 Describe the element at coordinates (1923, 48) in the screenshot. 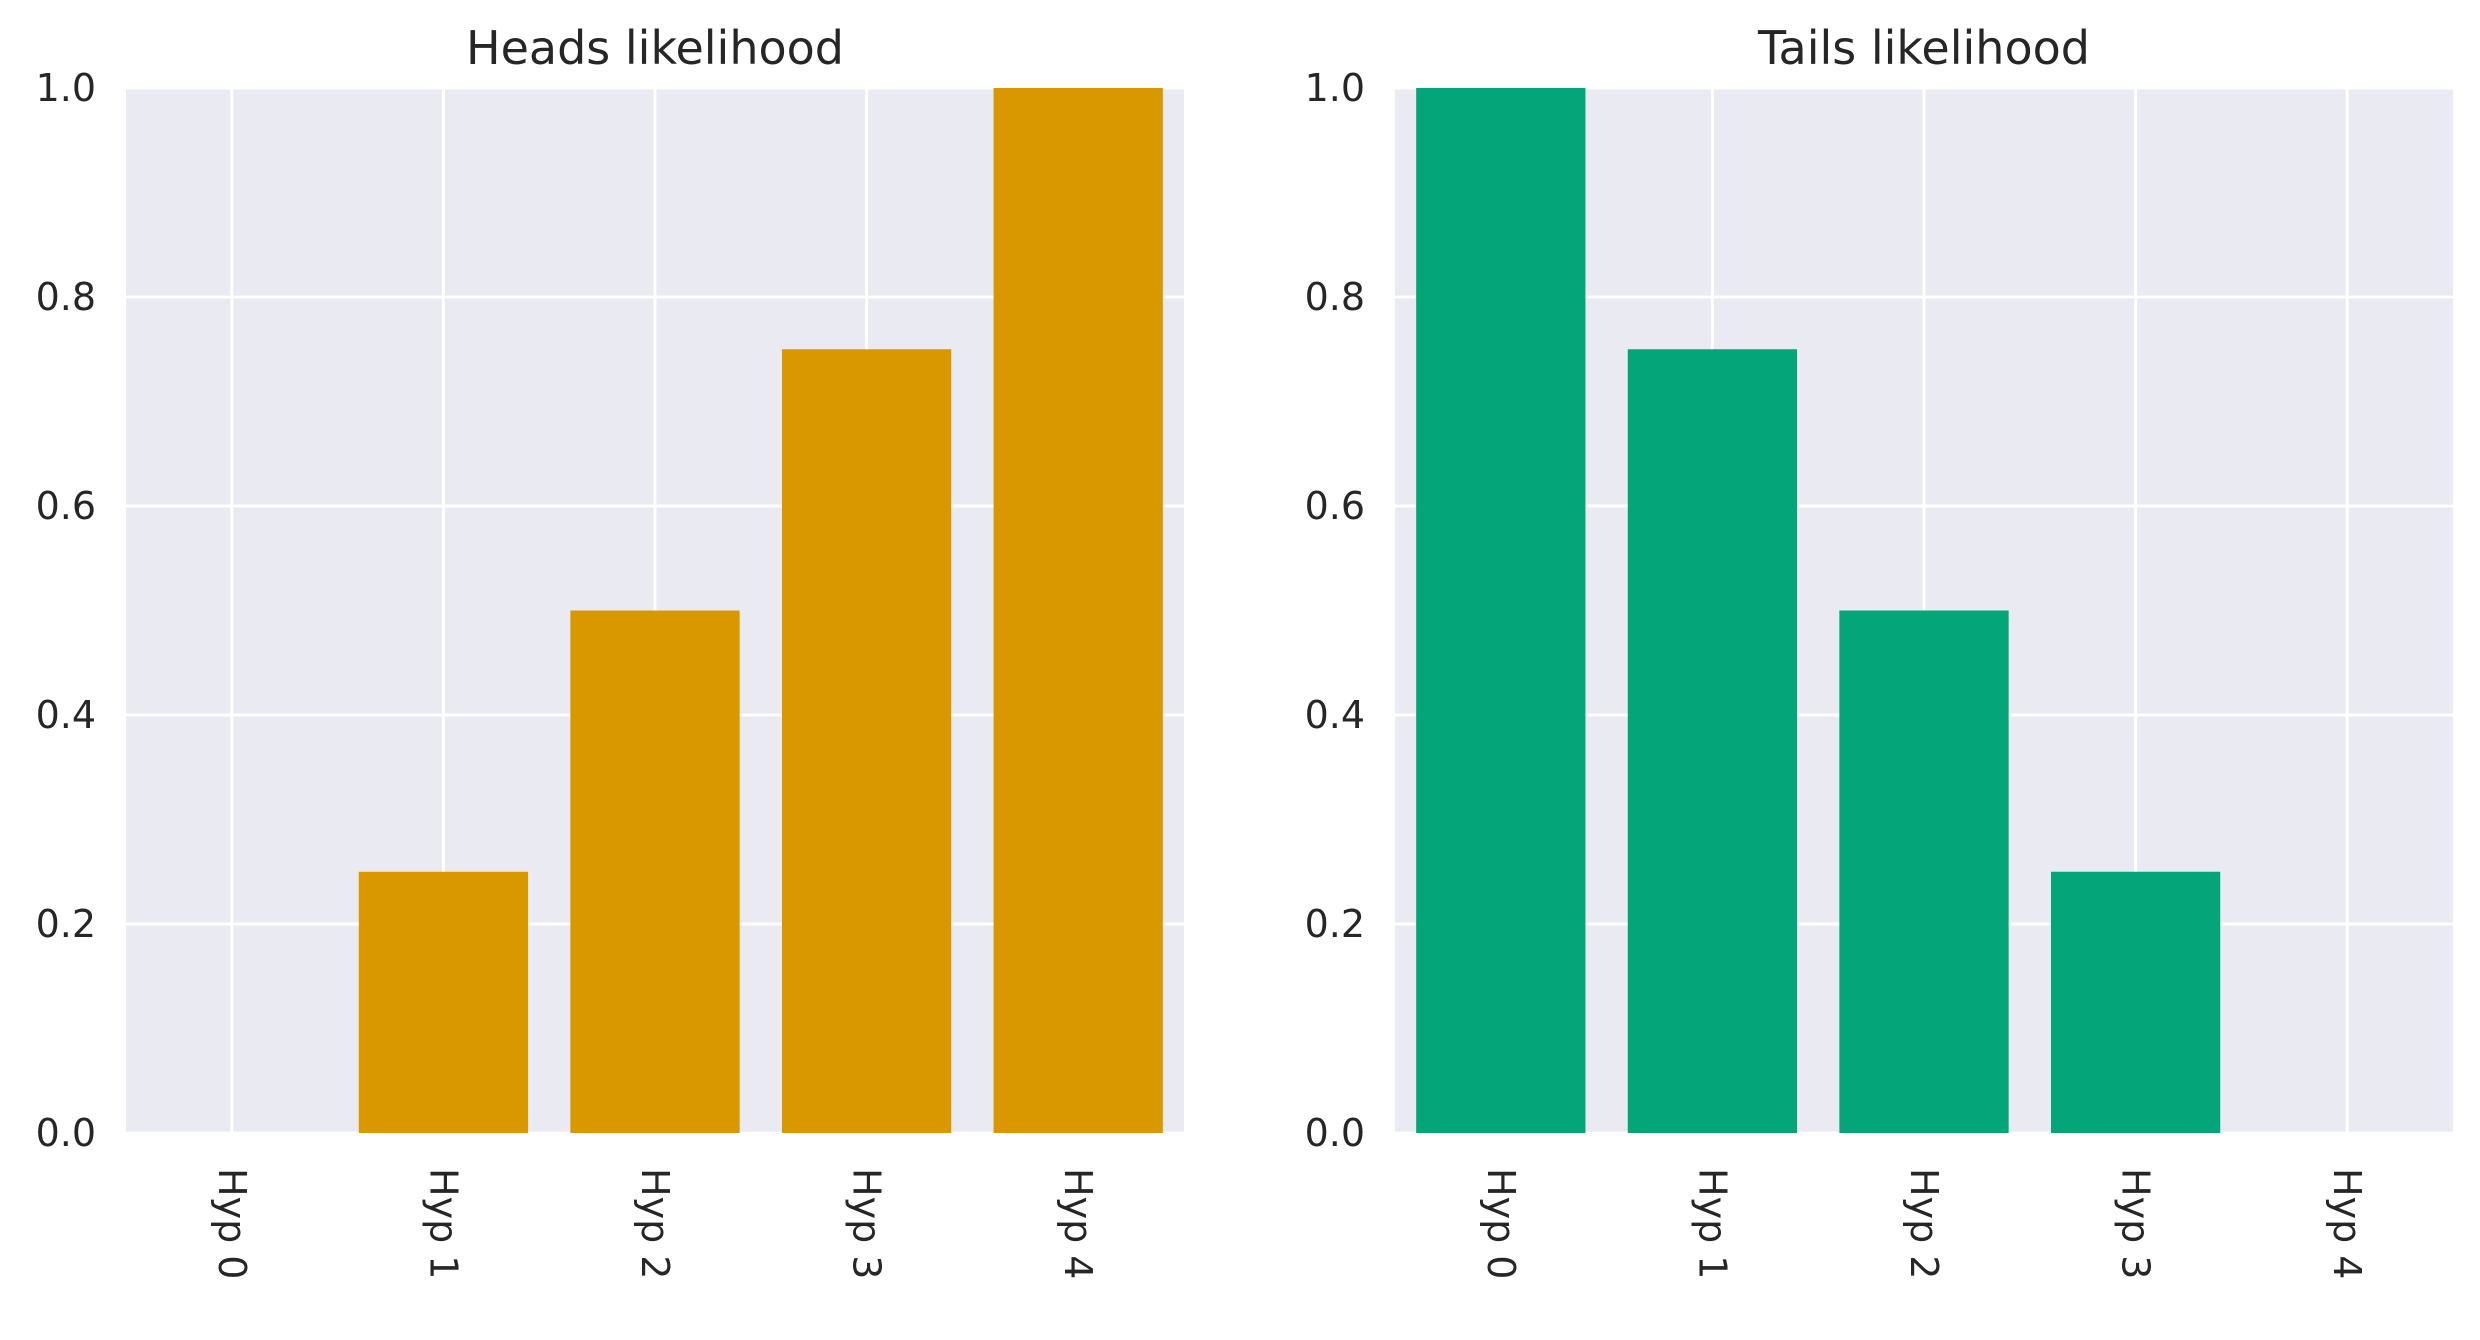

I see `chart-title: Tails likelihood` at that location.